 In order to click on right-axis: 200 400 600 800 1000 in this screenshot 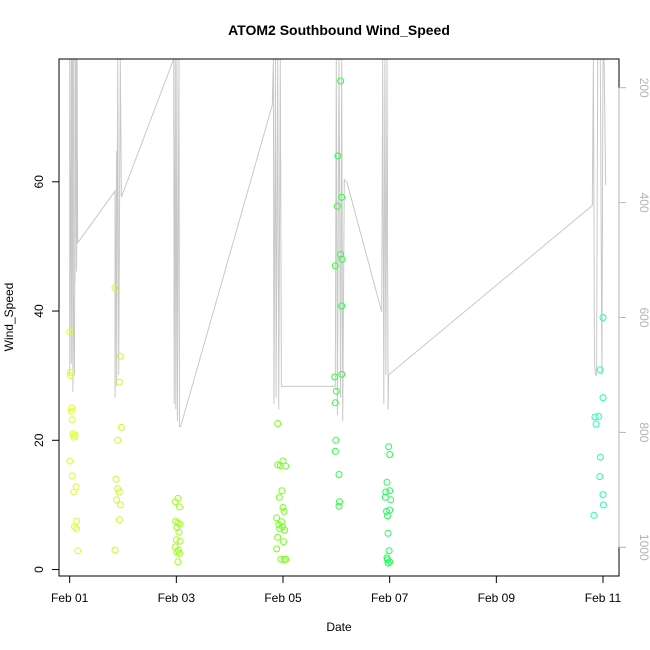, I will do `click(634, 319)`.